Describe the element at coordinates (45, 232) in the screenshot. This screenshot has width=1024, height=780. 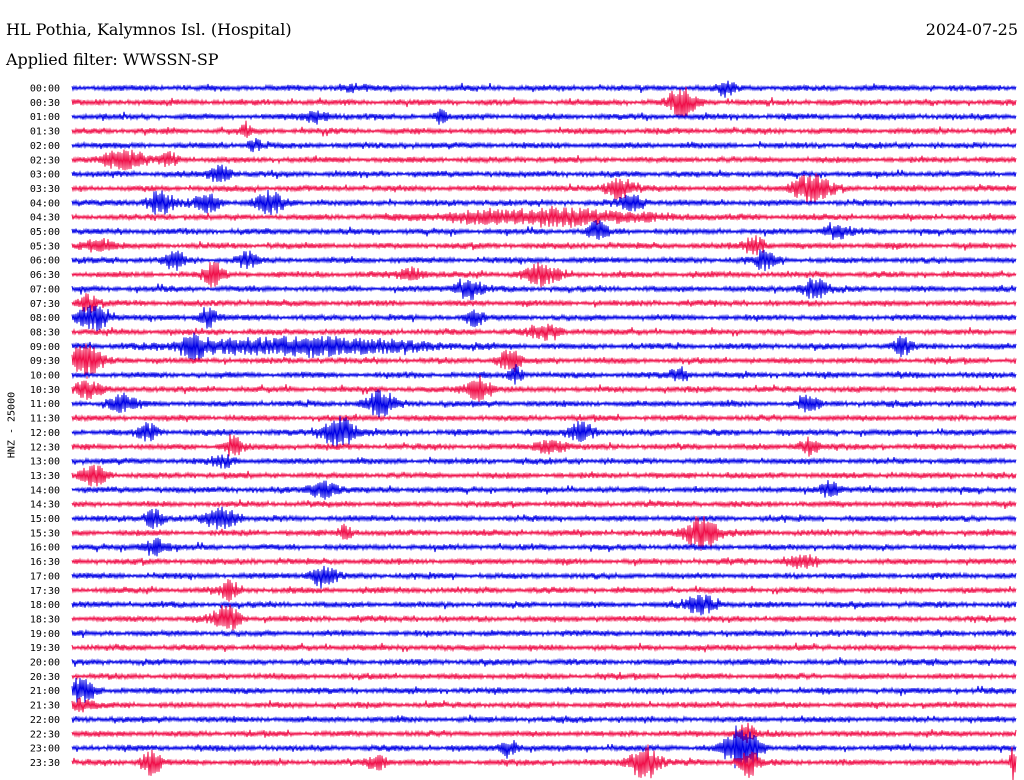
I see `time-tick-label: 05:00` at that location.